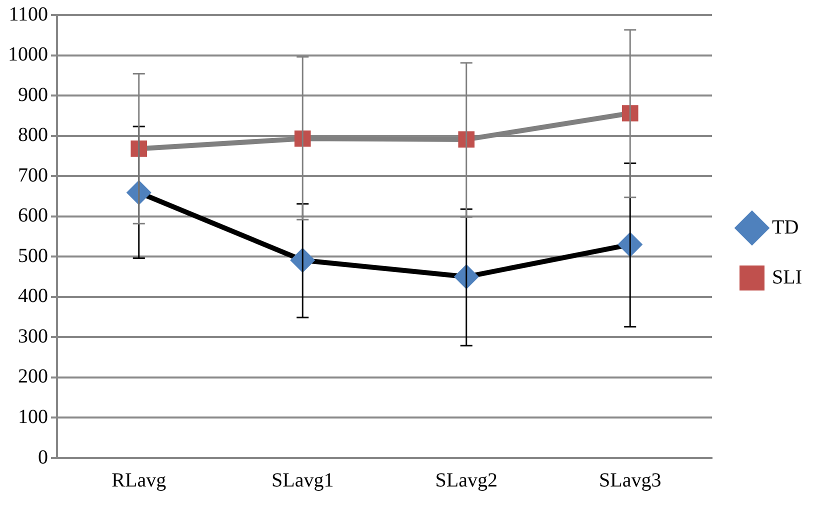 The height and width of the screenshot is (506, 822). Describe the element at coordinates (28, 55) in the screenshot. I see `y-tick-label: 1000` at that location.